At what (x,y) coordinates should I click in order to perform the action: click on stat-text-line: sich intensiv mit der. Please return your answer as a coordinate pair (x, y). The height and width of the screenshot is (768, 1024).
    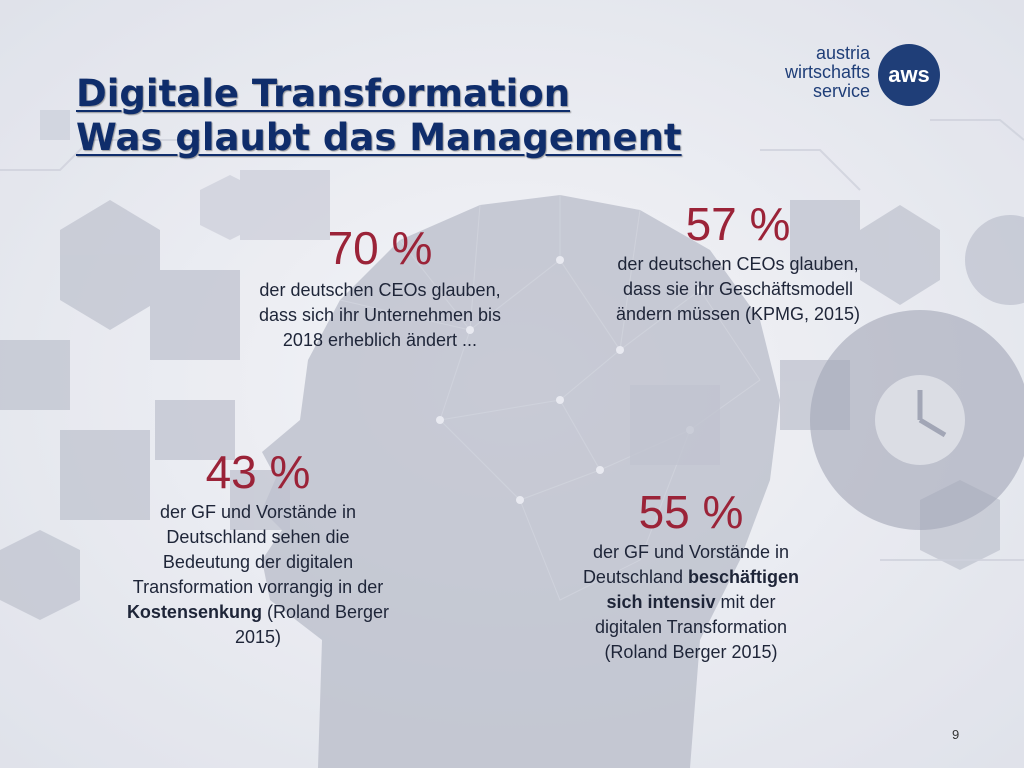
    Looking at the image, I should click on (691, 602).